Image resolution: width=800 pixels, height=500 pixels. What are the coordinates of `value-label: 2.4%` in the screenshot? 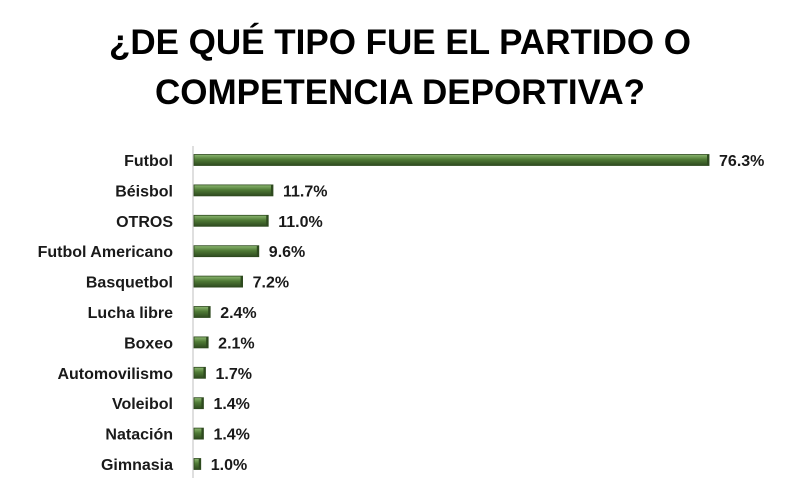 It's located at (238, 313).